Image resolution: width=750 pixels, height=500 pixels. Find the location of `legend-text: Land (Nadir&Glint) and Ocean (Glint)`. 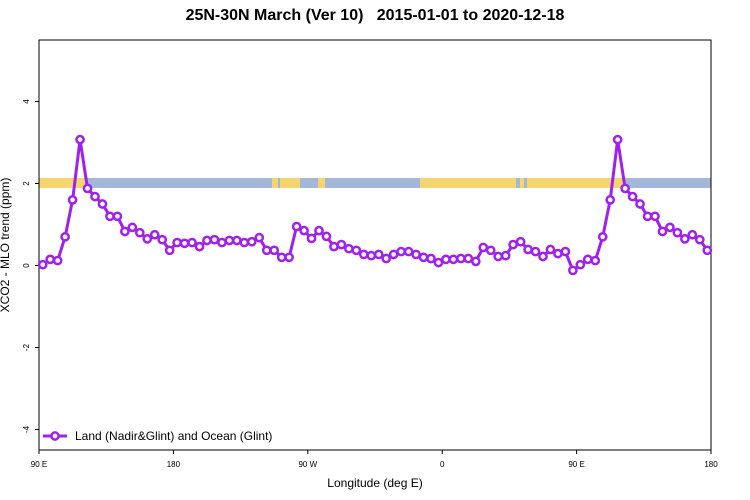

legend-text: Land (Nadir&Glint) and Ocean (Glint) is located at coordinates (173, 436).